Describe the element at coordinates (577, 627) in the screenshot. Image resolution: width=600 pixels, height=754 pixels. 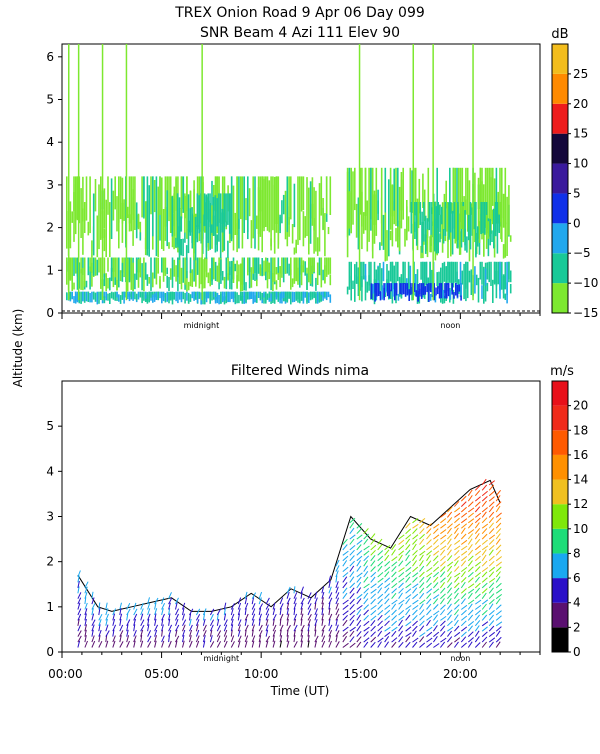
I see `colorbar-tick-label: 2` at that location.